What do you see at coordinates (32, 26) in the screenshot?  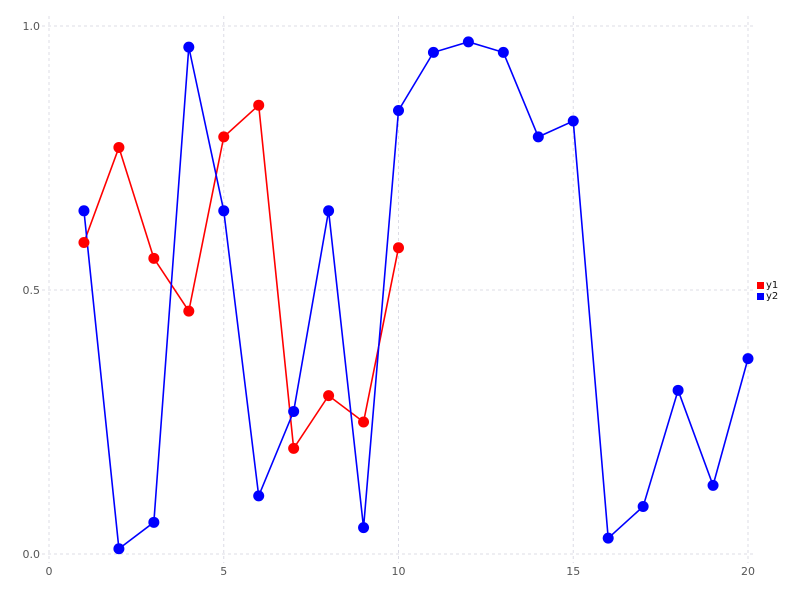 I see `y-tick-label: 1.0` at bounding box center [32, 26].